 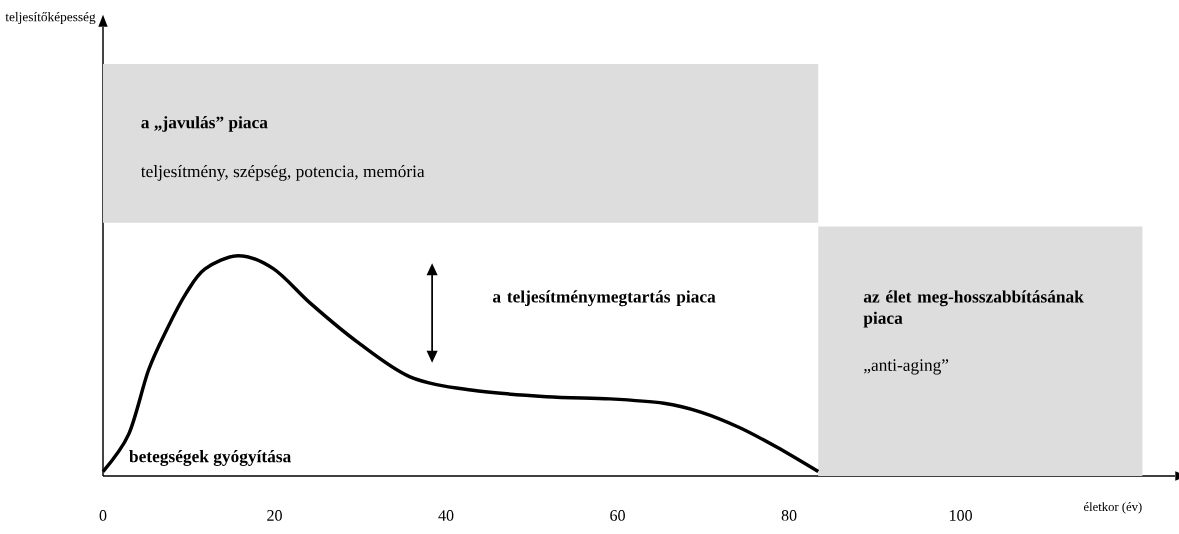 What do you see at coordinates (906, 367) in the screenshot?
I see `annotation: „anti-aging”` at bounding box center [906, 367].